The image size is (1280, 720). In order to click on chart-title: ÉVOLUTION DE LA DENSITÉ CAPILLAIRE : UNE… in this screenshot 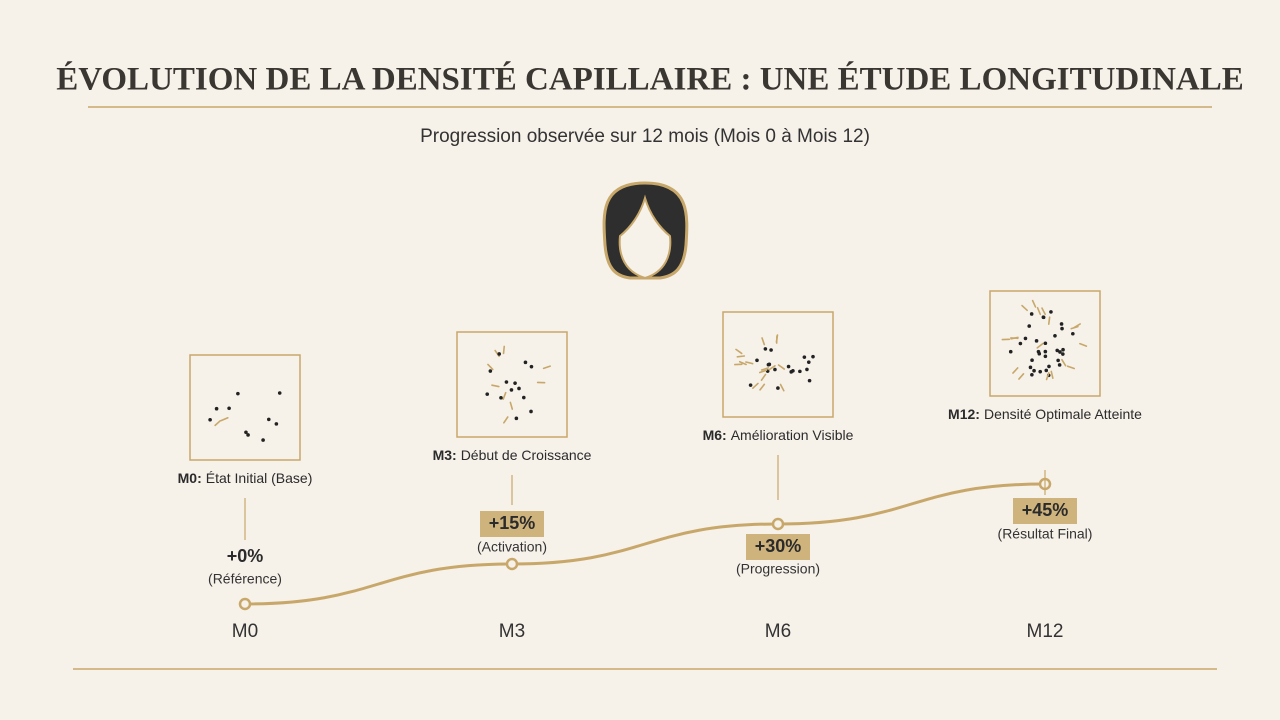, I will do `click(650, 79)`.